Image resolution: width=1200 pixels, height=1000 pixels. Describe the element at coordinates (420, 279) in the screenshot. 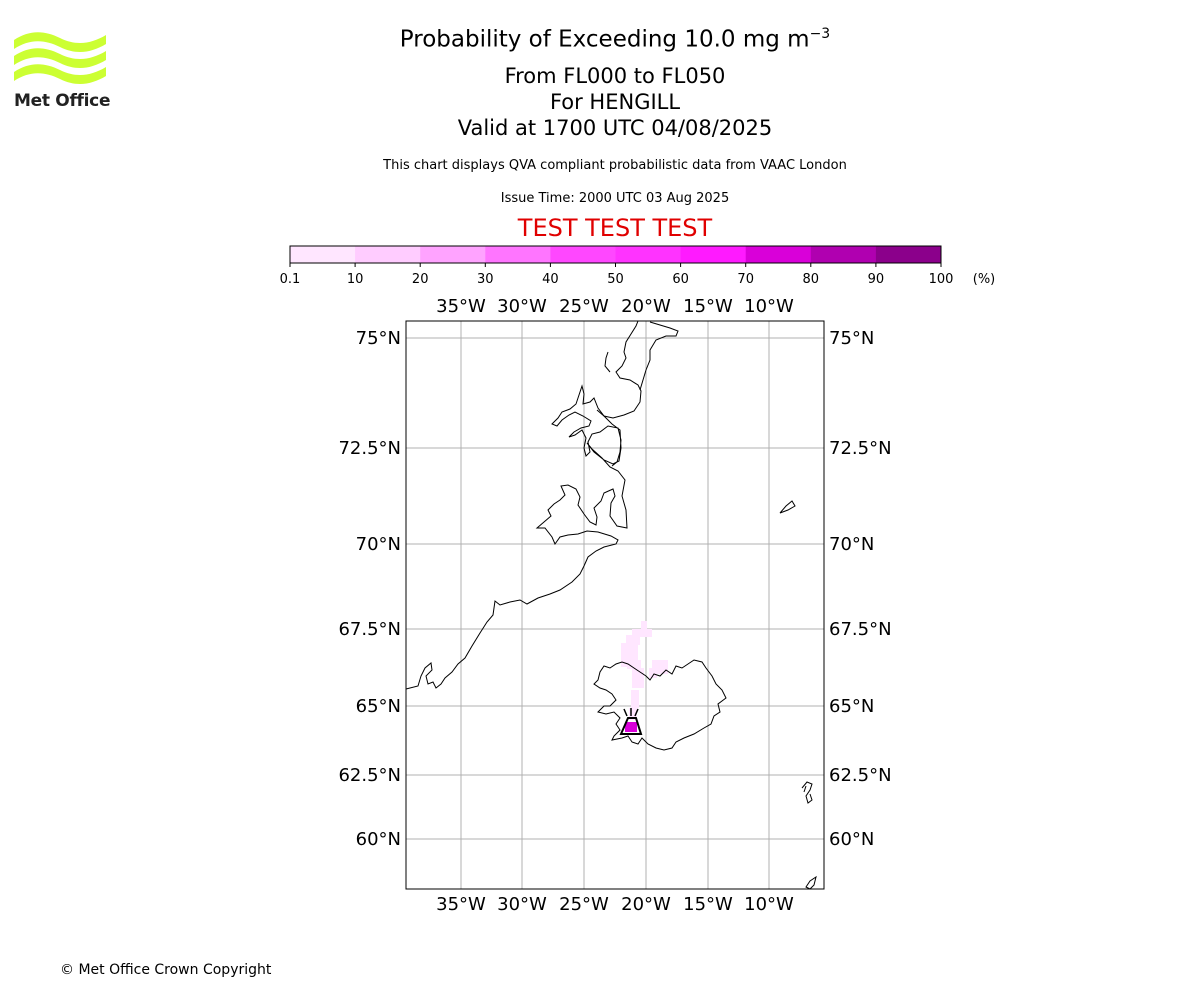

I see `colorbar-tick-label: 20` at that location.